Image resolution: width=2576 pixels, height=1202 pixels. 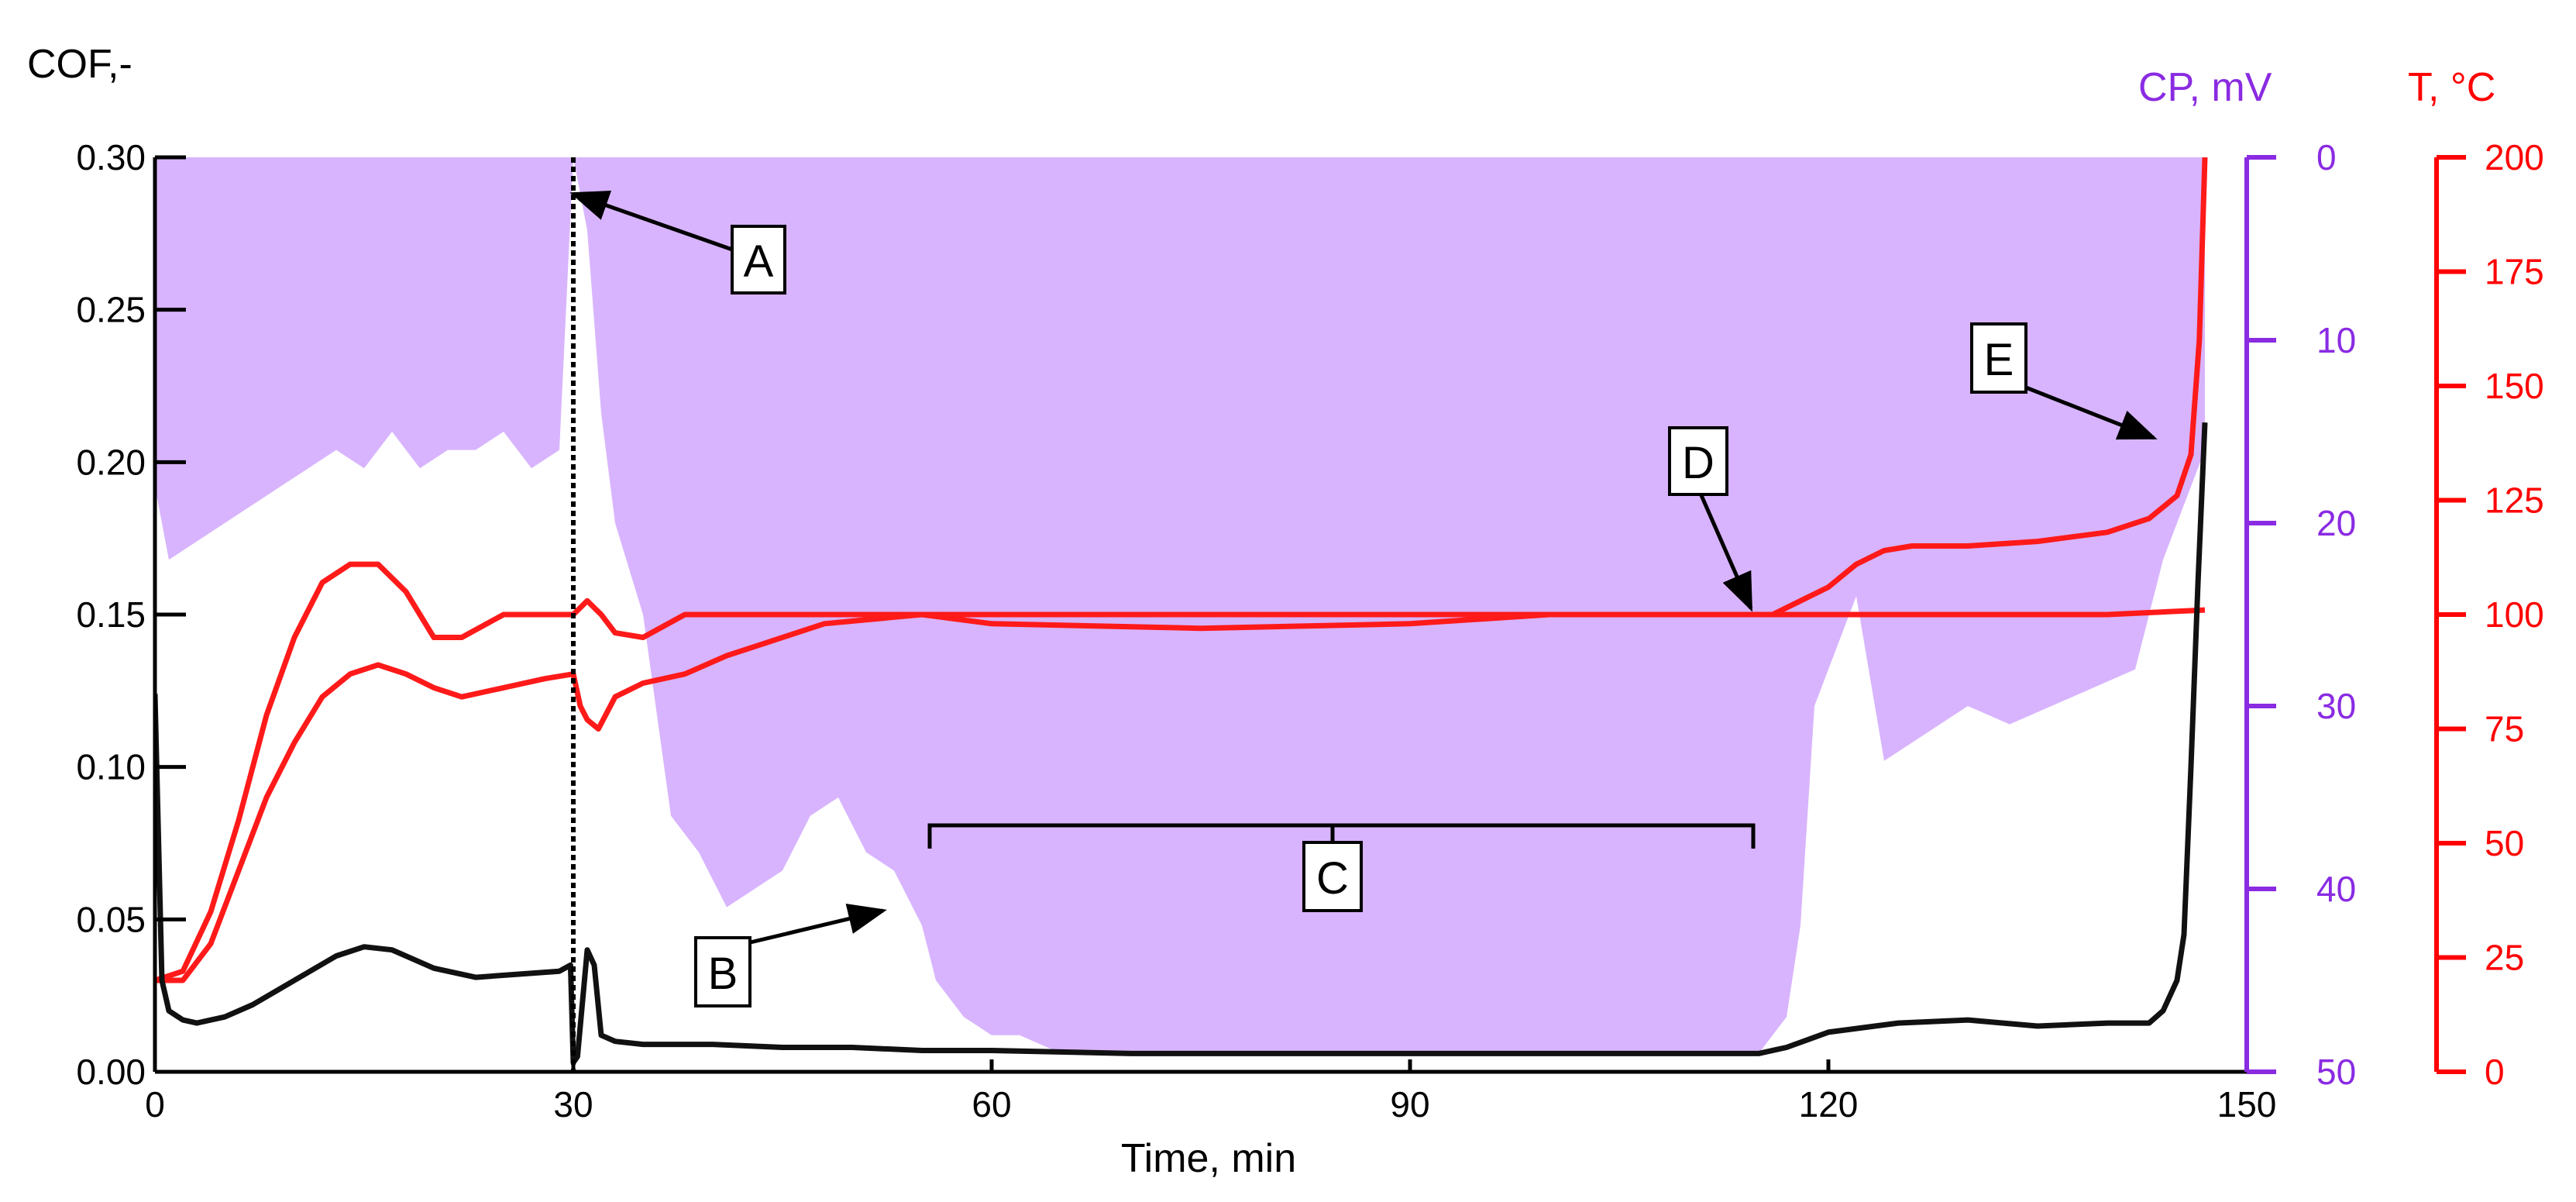 I want to click on x-tick-label: 150, so click(x=2247, y=1104).